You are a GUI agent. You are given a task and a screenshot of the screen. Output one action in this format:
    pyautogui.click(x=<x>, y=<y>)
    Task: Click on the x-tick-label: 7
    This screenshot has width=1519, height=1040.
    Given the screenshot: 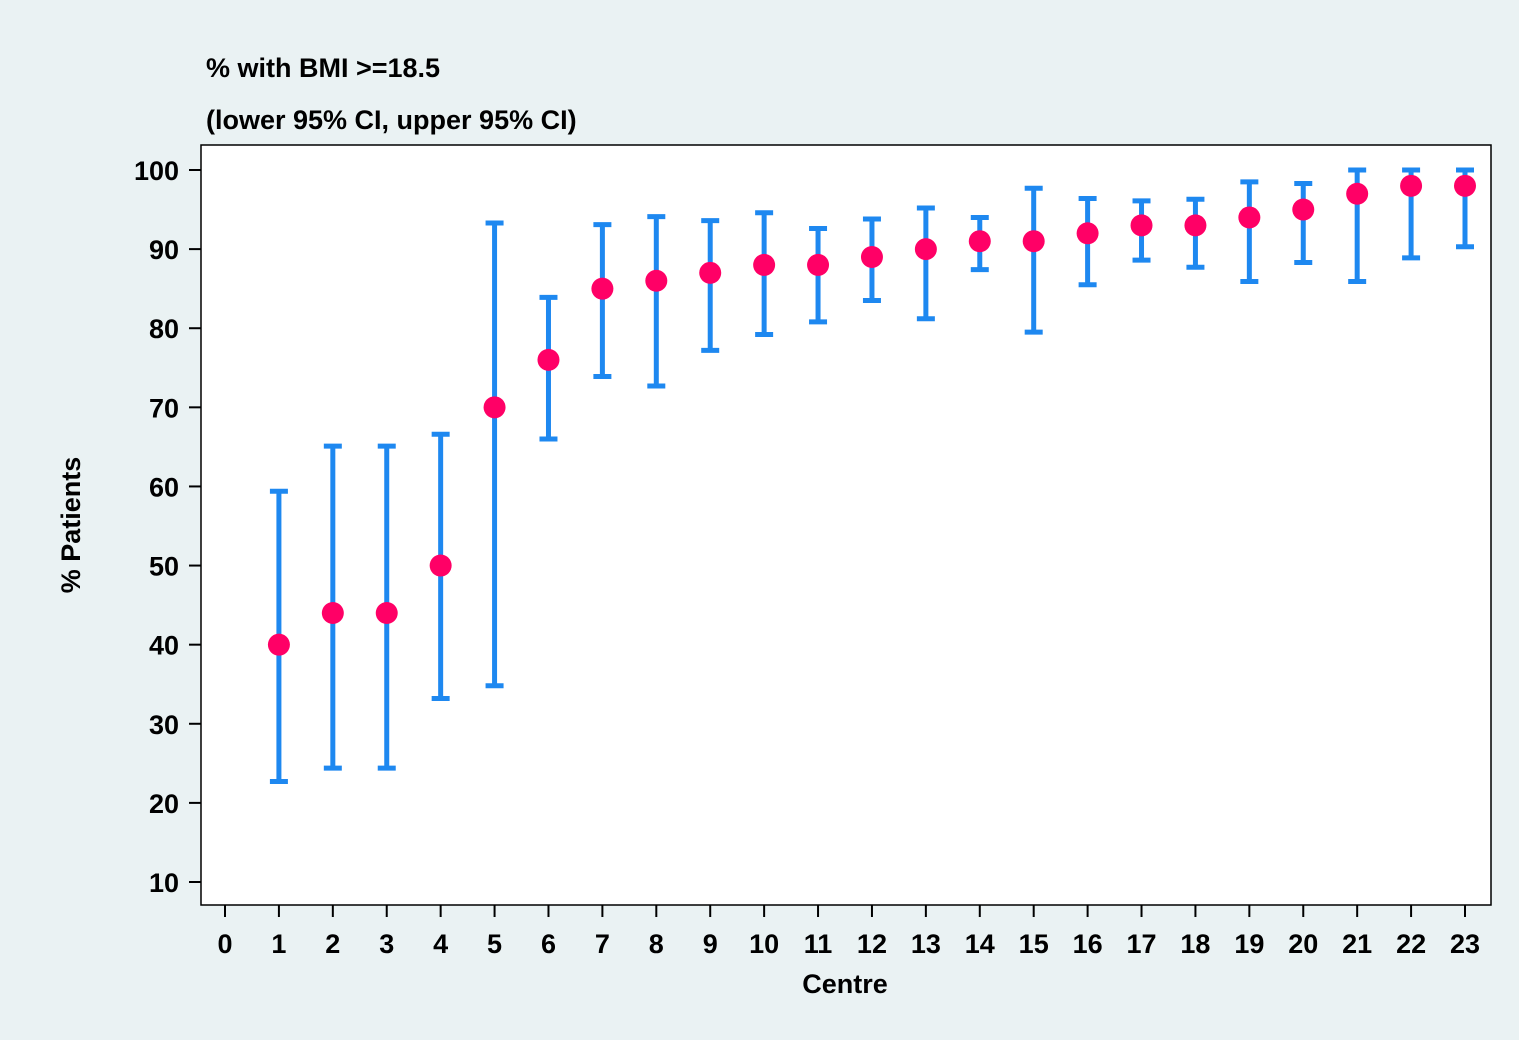 What is the action you would take?
    pyautogui.click(x=602, y=944)
    